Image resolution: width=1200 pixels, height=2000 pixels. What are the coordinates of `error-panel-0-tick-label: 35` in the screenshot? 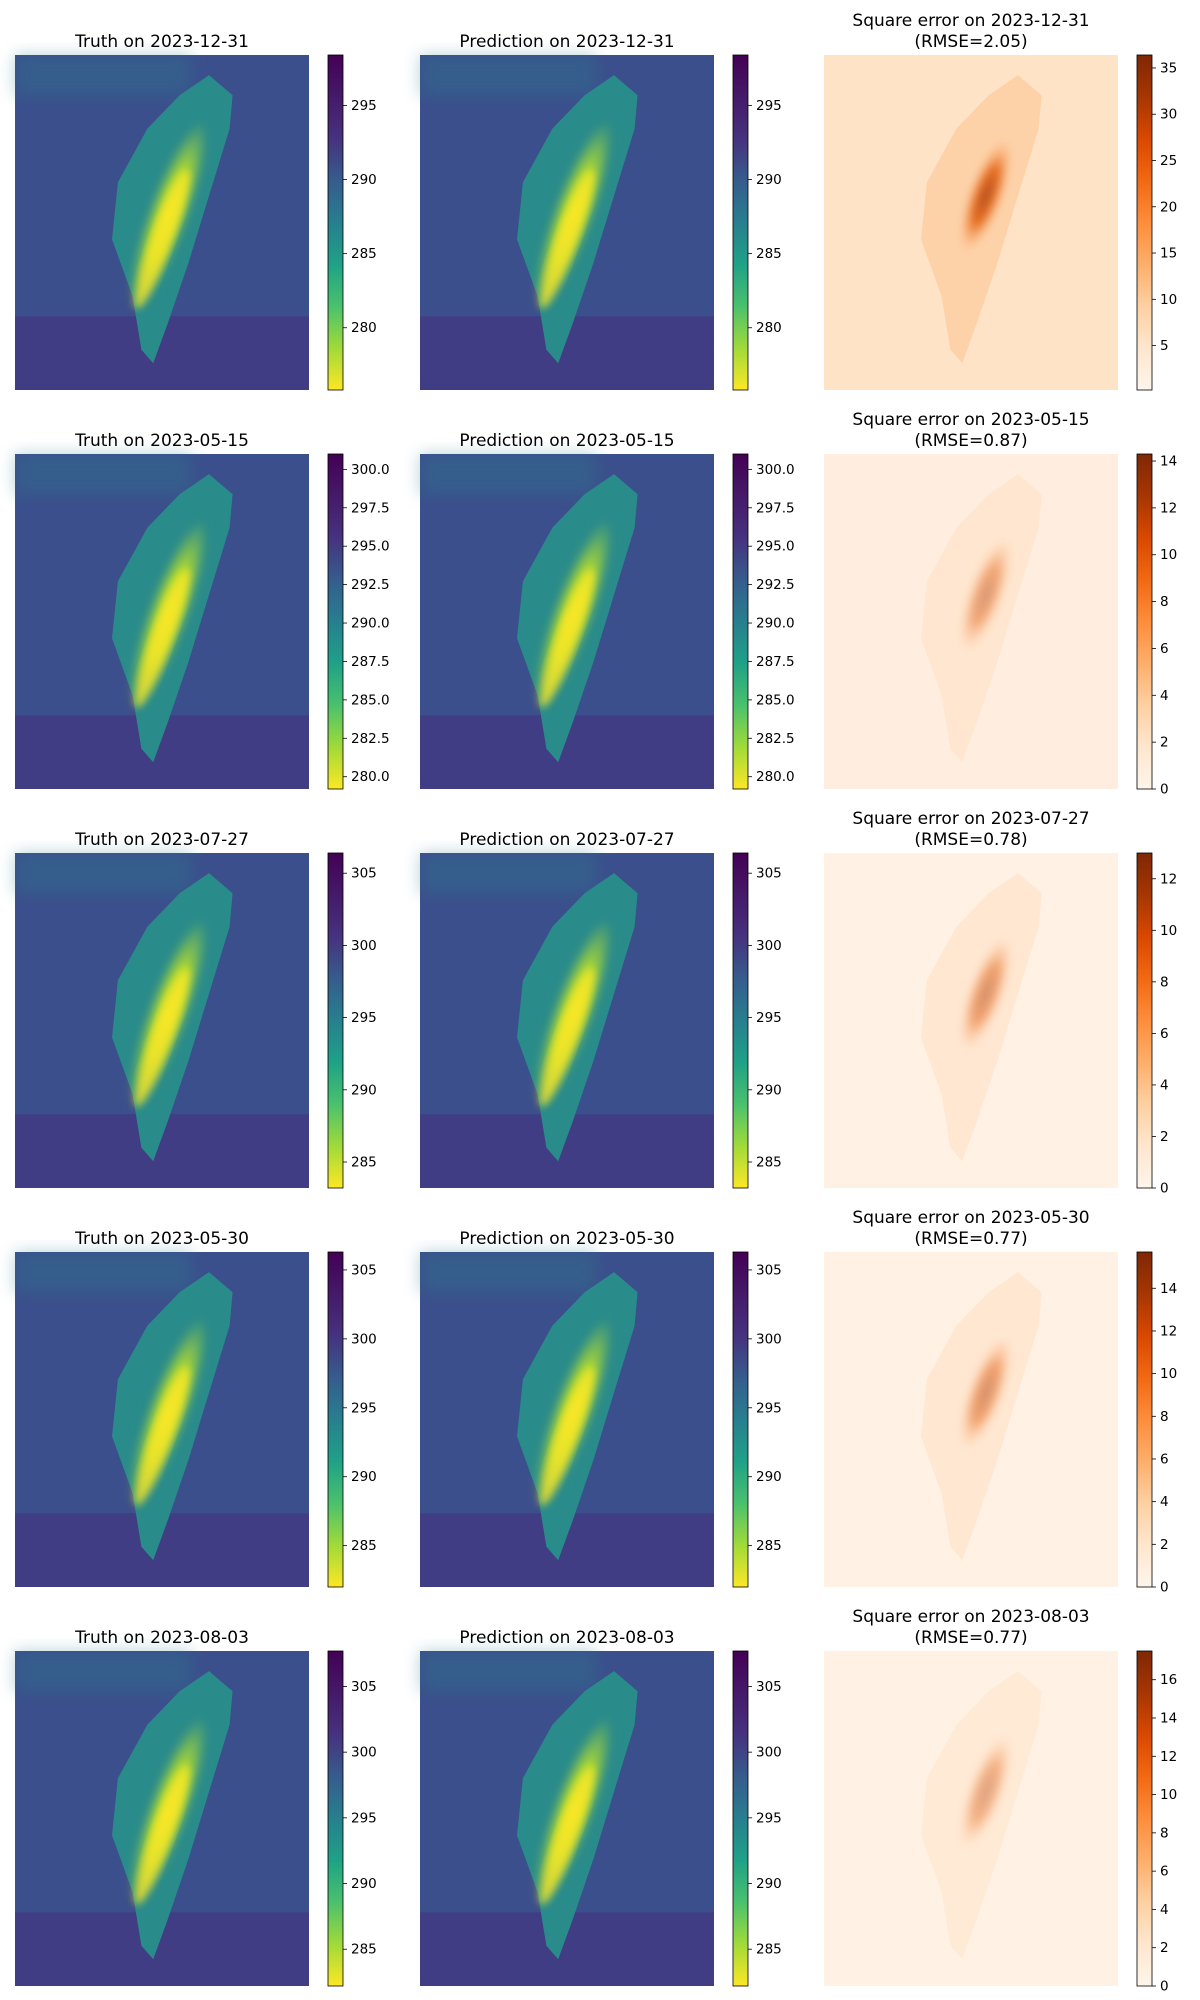 It's located at (1168, 68).